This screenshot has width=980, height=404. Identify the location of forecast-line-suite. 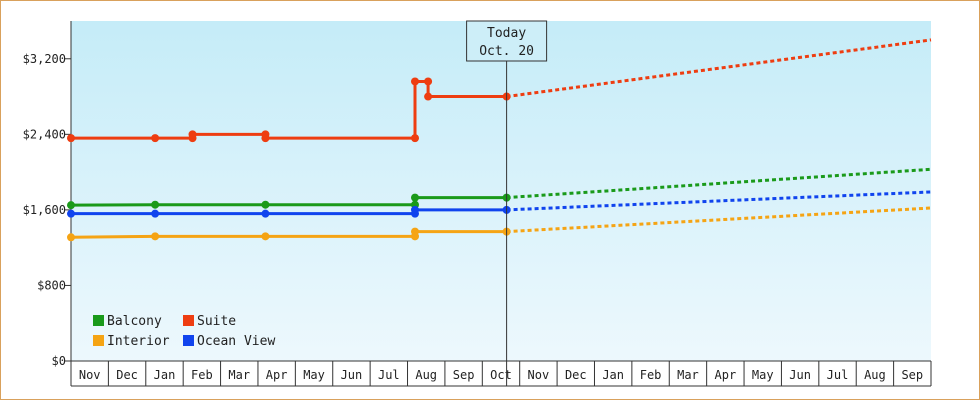
(719, 68).